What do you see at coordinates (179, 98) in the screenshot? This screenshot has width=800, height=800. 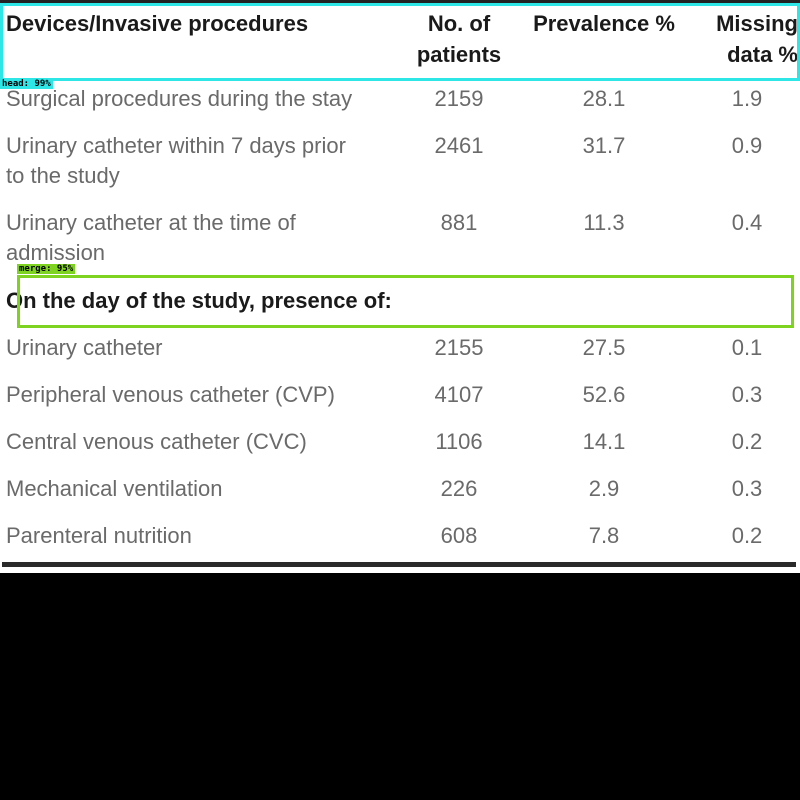 I see `row-name: Surgical procedures during the stay` at bounding box center [179, 98].